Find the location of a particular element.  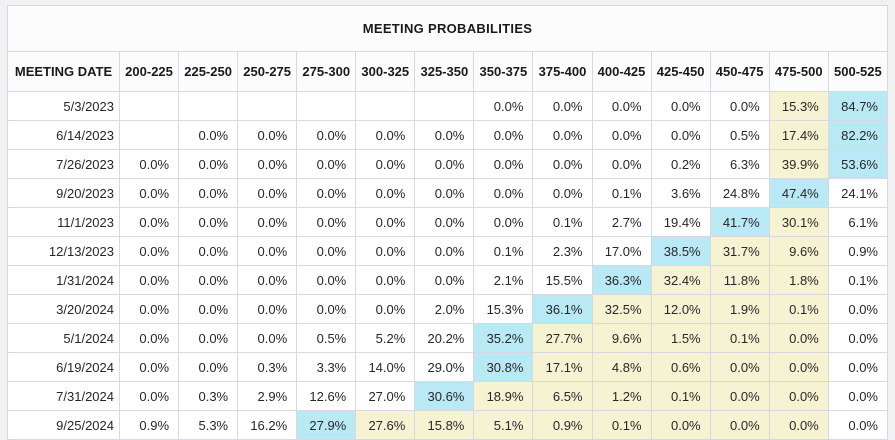

probability-cell-9-20-2023-425-450: 3.6% is located at coordinates (680, 193).